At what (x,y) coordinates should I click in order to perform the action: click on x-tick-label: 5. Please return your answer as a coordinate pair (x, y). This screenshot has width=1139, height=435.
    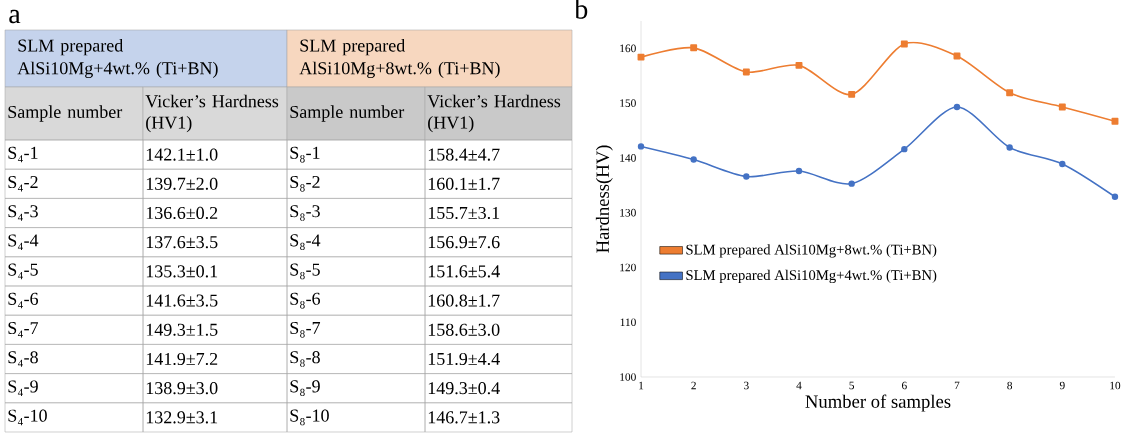
    Looking at the image, I should click on (852, 385).